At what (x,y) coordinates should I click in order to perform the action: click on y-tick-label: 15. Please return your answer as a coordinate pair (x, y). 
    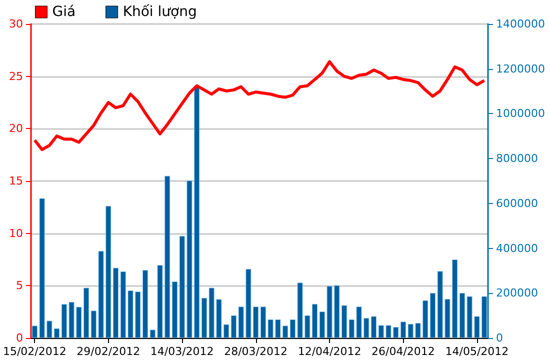
    Looking at the image, I should click on (15, 181).